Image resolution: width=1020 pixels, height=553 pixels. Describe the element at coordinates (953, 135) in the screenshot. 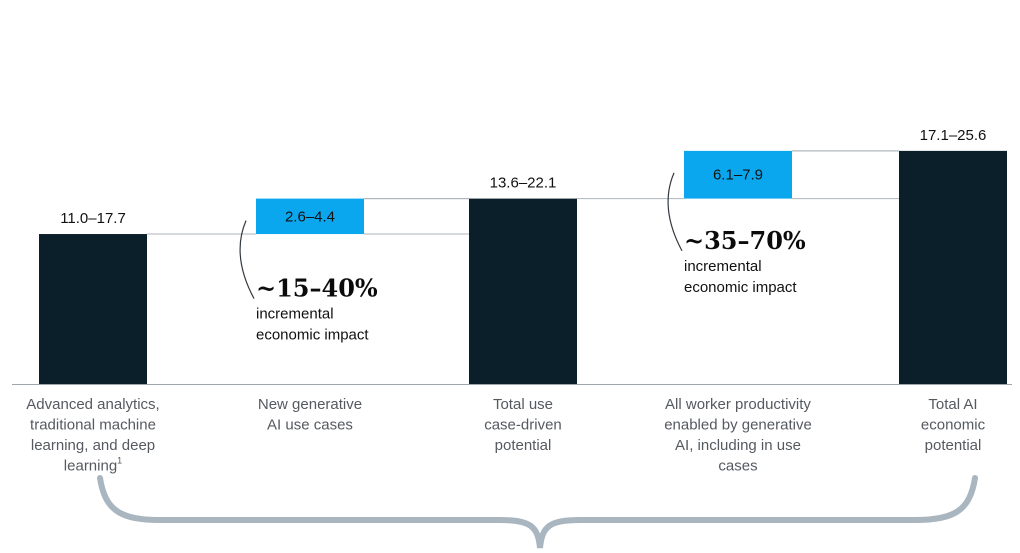

I see `bar-value-label: 17.1–25.6` at that location.